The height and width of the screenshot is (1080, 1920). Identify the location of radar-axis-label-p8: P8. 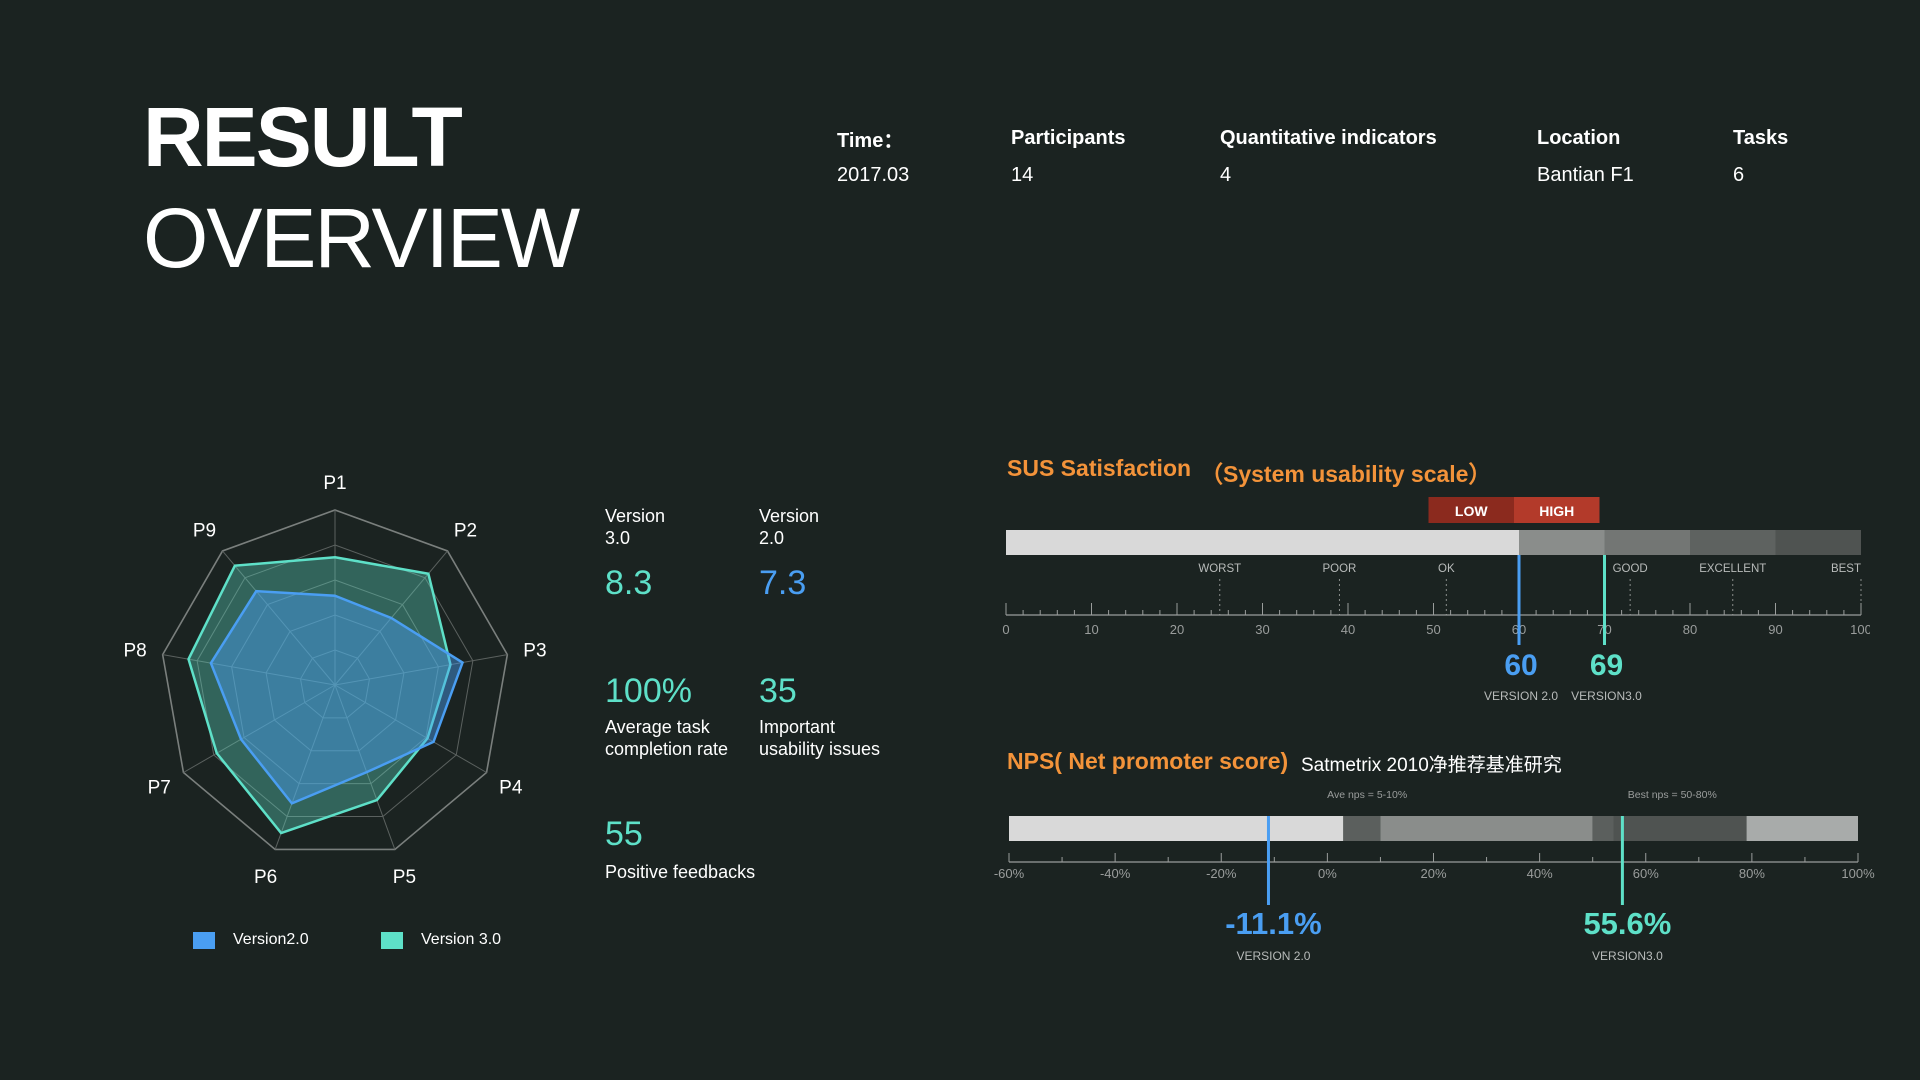
(134, 651).